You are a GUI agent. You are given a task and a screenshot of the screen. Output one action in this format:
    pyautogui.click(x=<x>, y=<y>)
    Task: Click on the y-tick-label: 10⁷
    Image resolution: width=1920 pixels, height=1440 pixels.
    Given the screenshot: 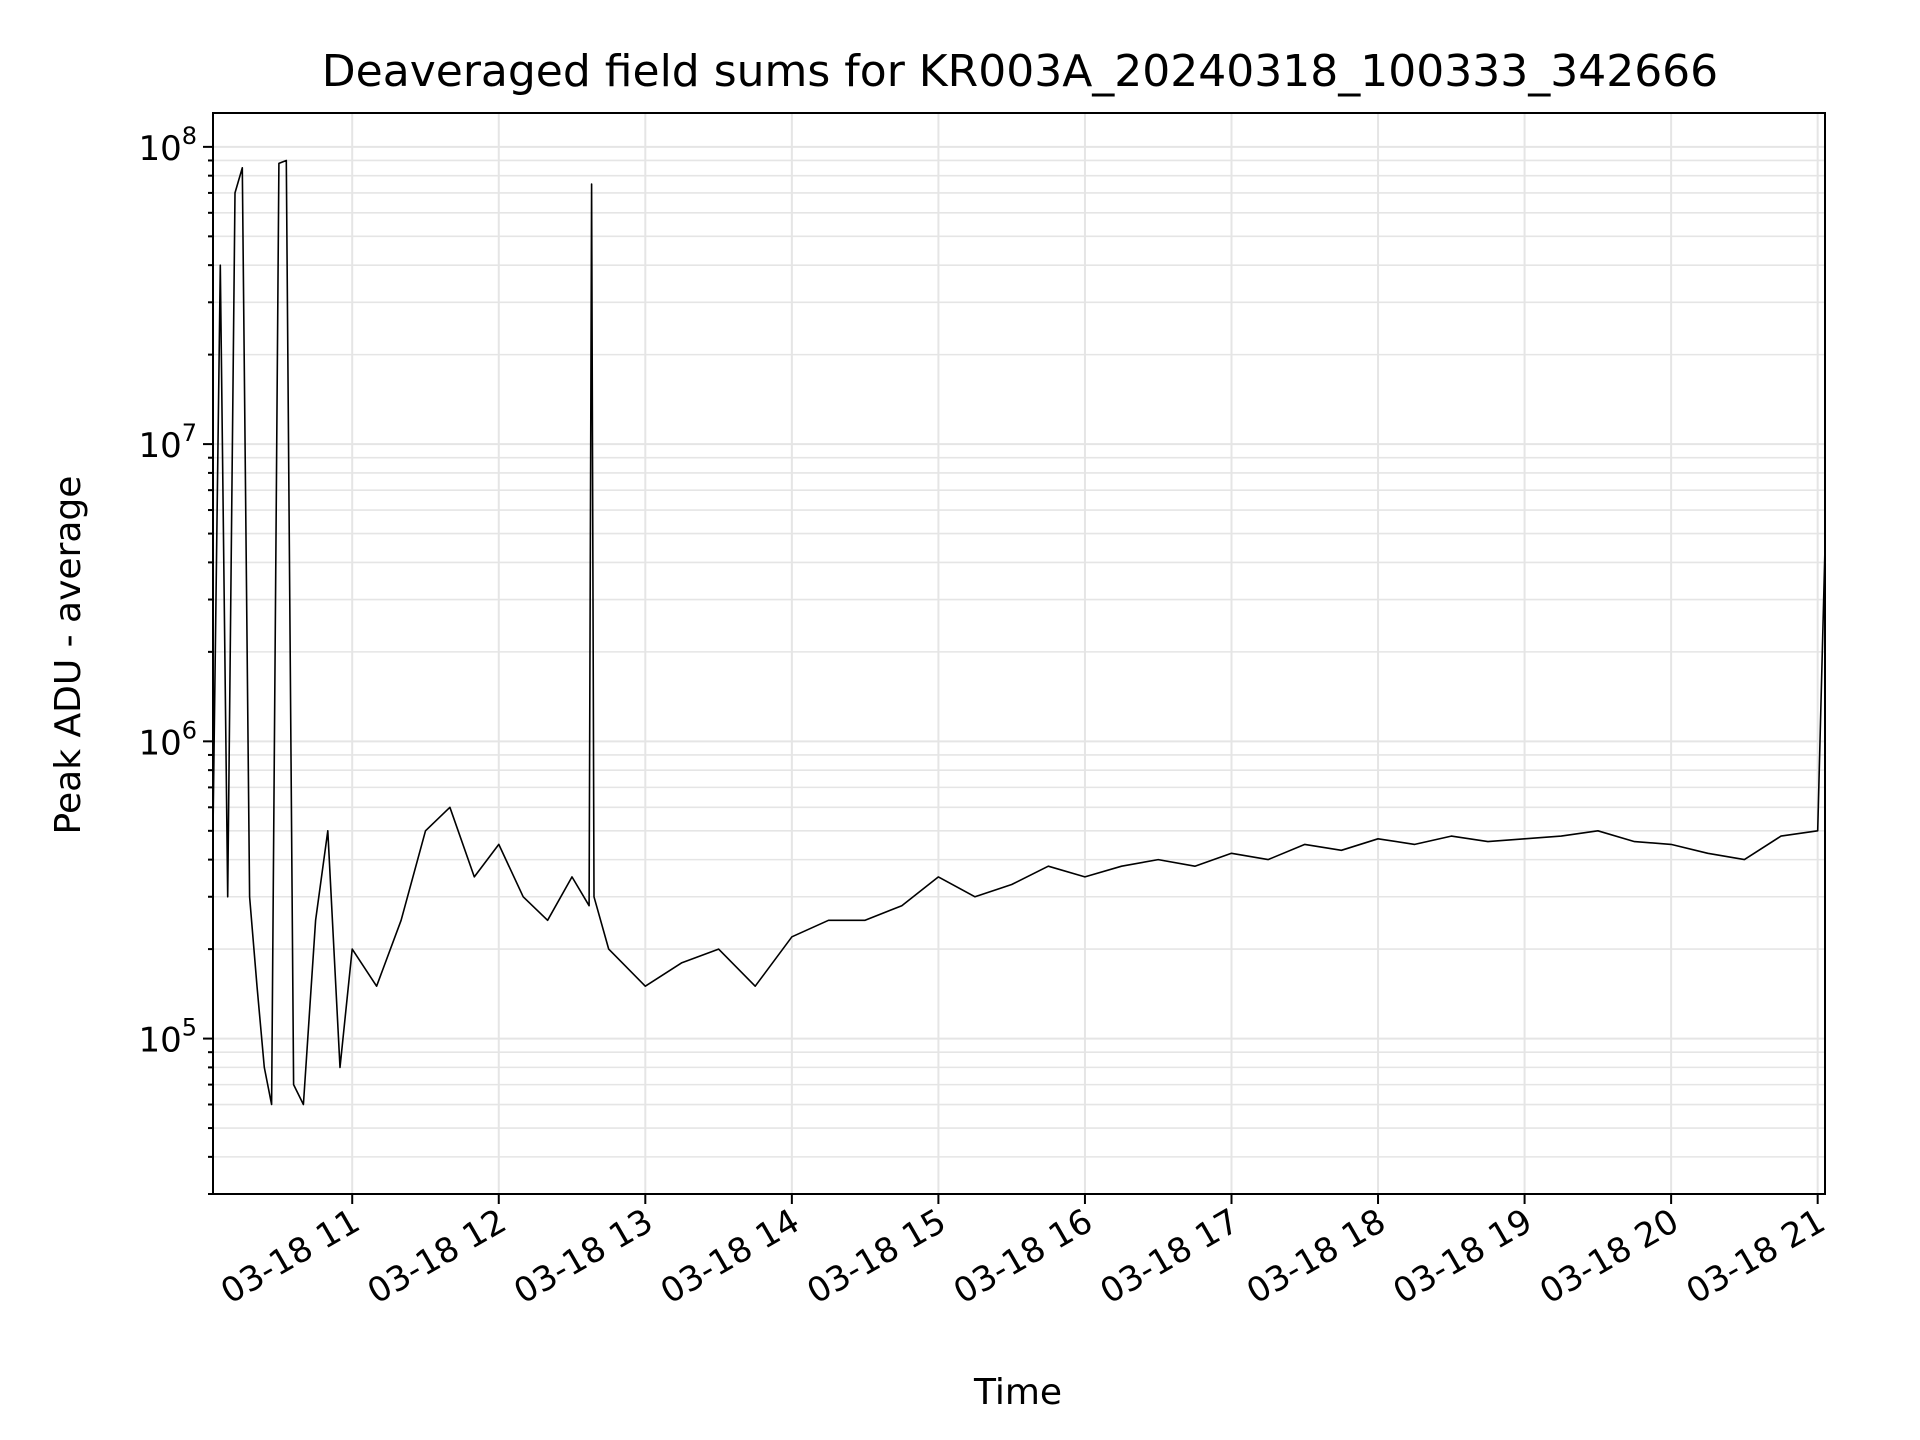 What is the action you would take?
    pyautogui.click(x=167, y=442)
    